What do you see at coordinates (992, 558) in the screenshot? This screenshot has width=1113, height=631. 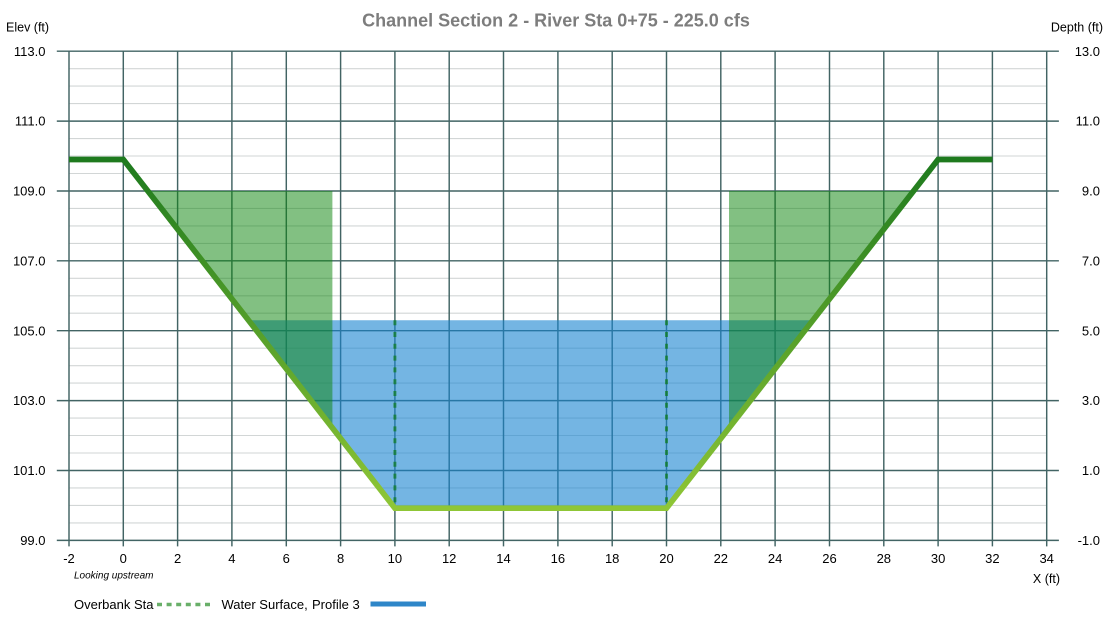 I see `svg-text: 32` at bounding box center [992, 558].